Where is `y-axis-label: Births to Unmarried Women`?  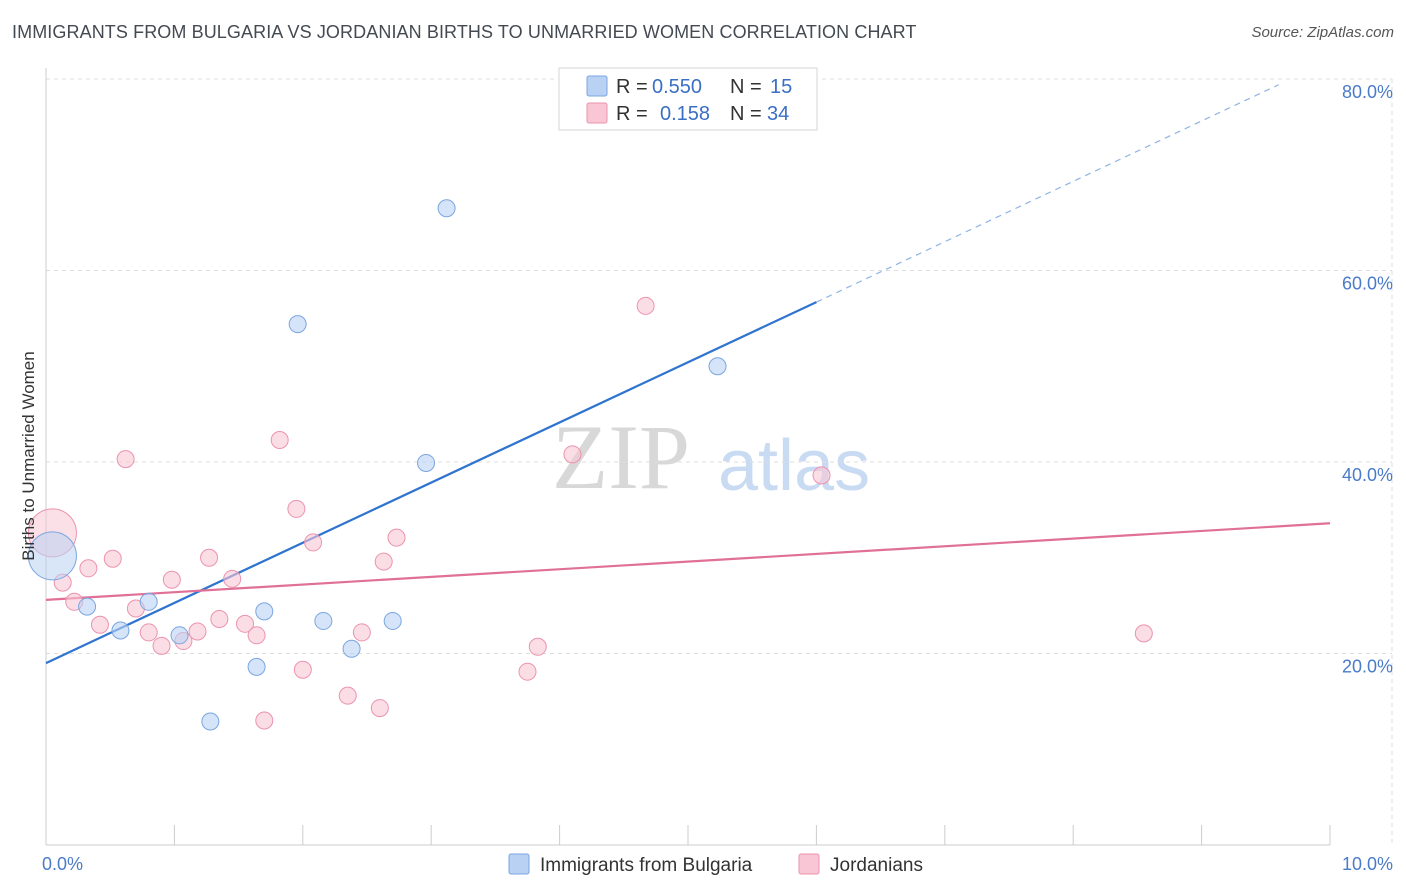
y-axis-label: Births to Unmarried Women is located at coordinates (28, 455).